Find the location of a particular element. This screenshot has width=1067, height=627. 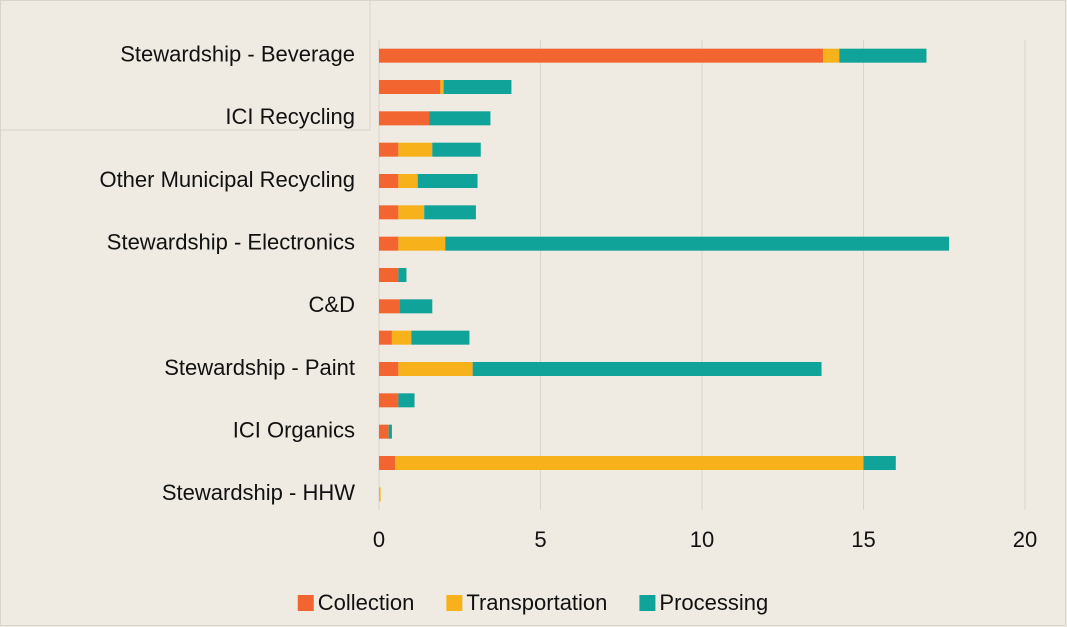

x-tick-label: 10 is located at coordinates (702, 539).